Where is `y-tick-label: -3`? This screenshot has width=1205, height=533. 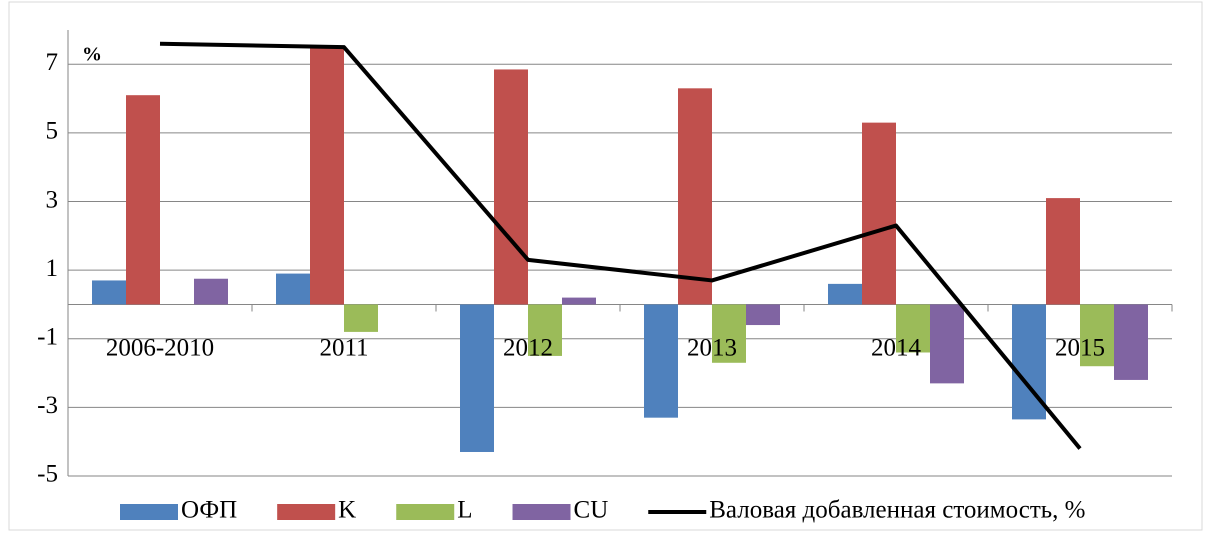 y-tick-label: -3 is located at coordinates (47, 405).